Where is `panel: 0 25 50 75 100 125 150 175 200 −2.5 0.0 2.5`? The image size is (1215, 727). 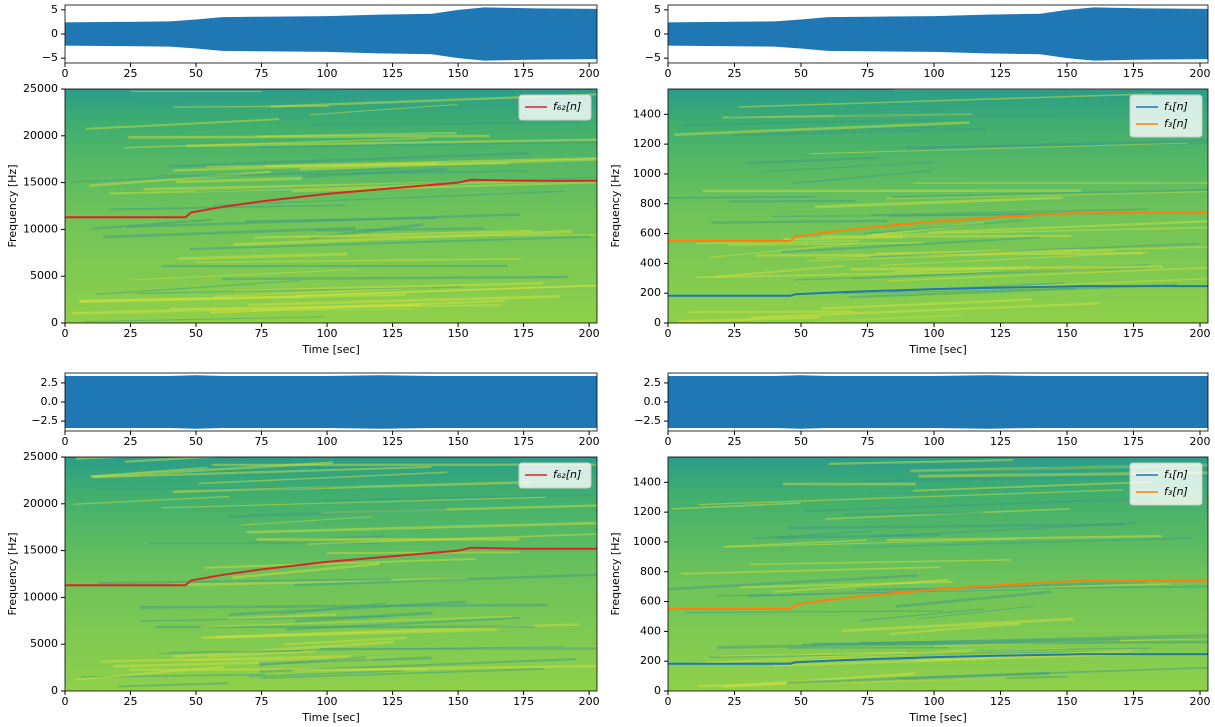 panel: 0 25 50 75 100 125 150 175 200 −2.5 0.0 2.5 is located at coordinates (315, 410).